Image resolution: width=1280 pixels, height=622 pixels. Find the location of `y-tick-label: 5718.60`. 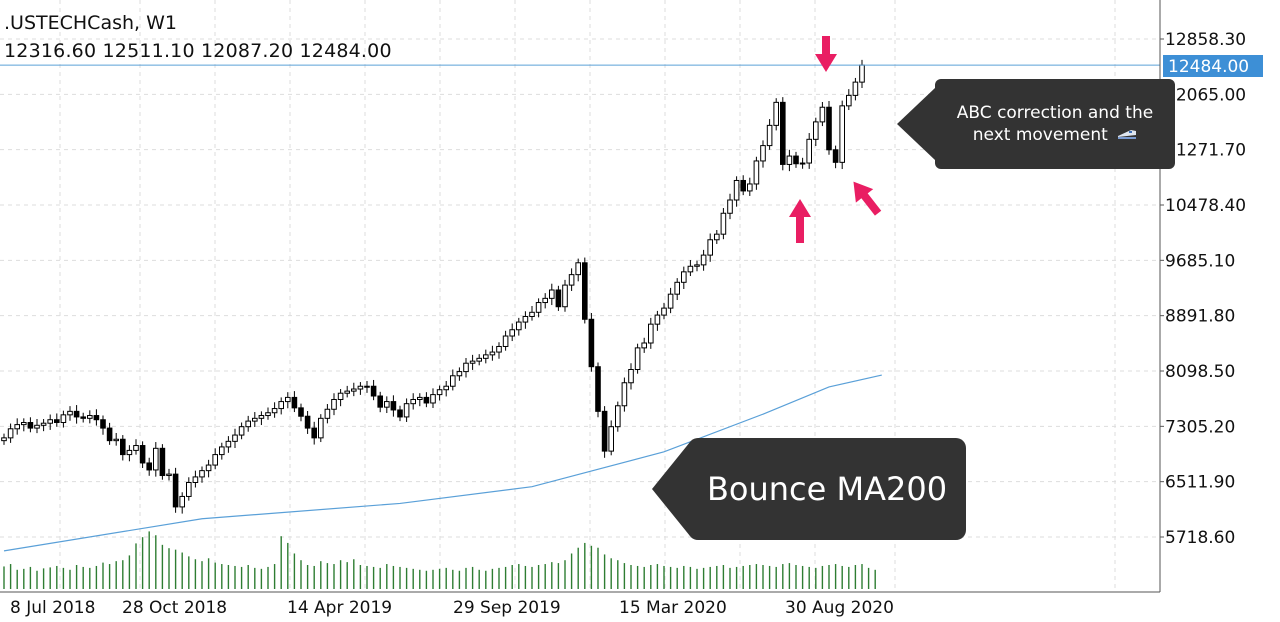

y-tick-label: 5718.60 is located at coordinates (1200, 538).